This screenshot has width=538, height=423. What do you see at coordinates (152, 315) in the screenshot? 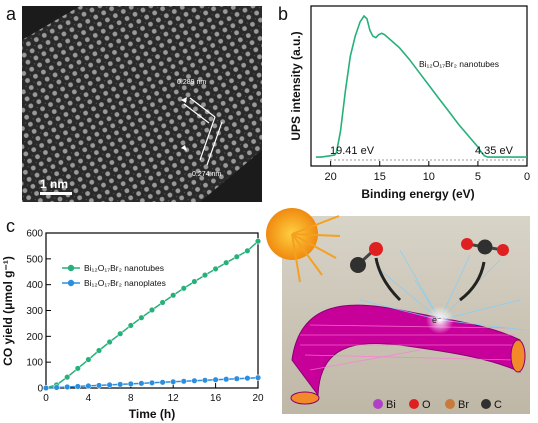
I see `co-series-group` at bounding box center [152, 315].